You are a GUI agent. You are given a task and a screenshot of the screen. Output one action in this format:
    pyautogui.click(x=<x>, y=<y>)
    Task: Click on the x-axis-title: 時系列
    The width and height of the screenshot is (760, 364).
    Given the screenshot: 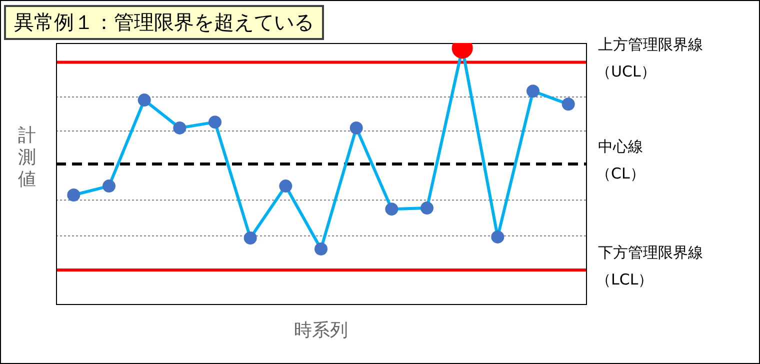 What is the action you would take?
    pyautogui.click(x=321, y=330)
    